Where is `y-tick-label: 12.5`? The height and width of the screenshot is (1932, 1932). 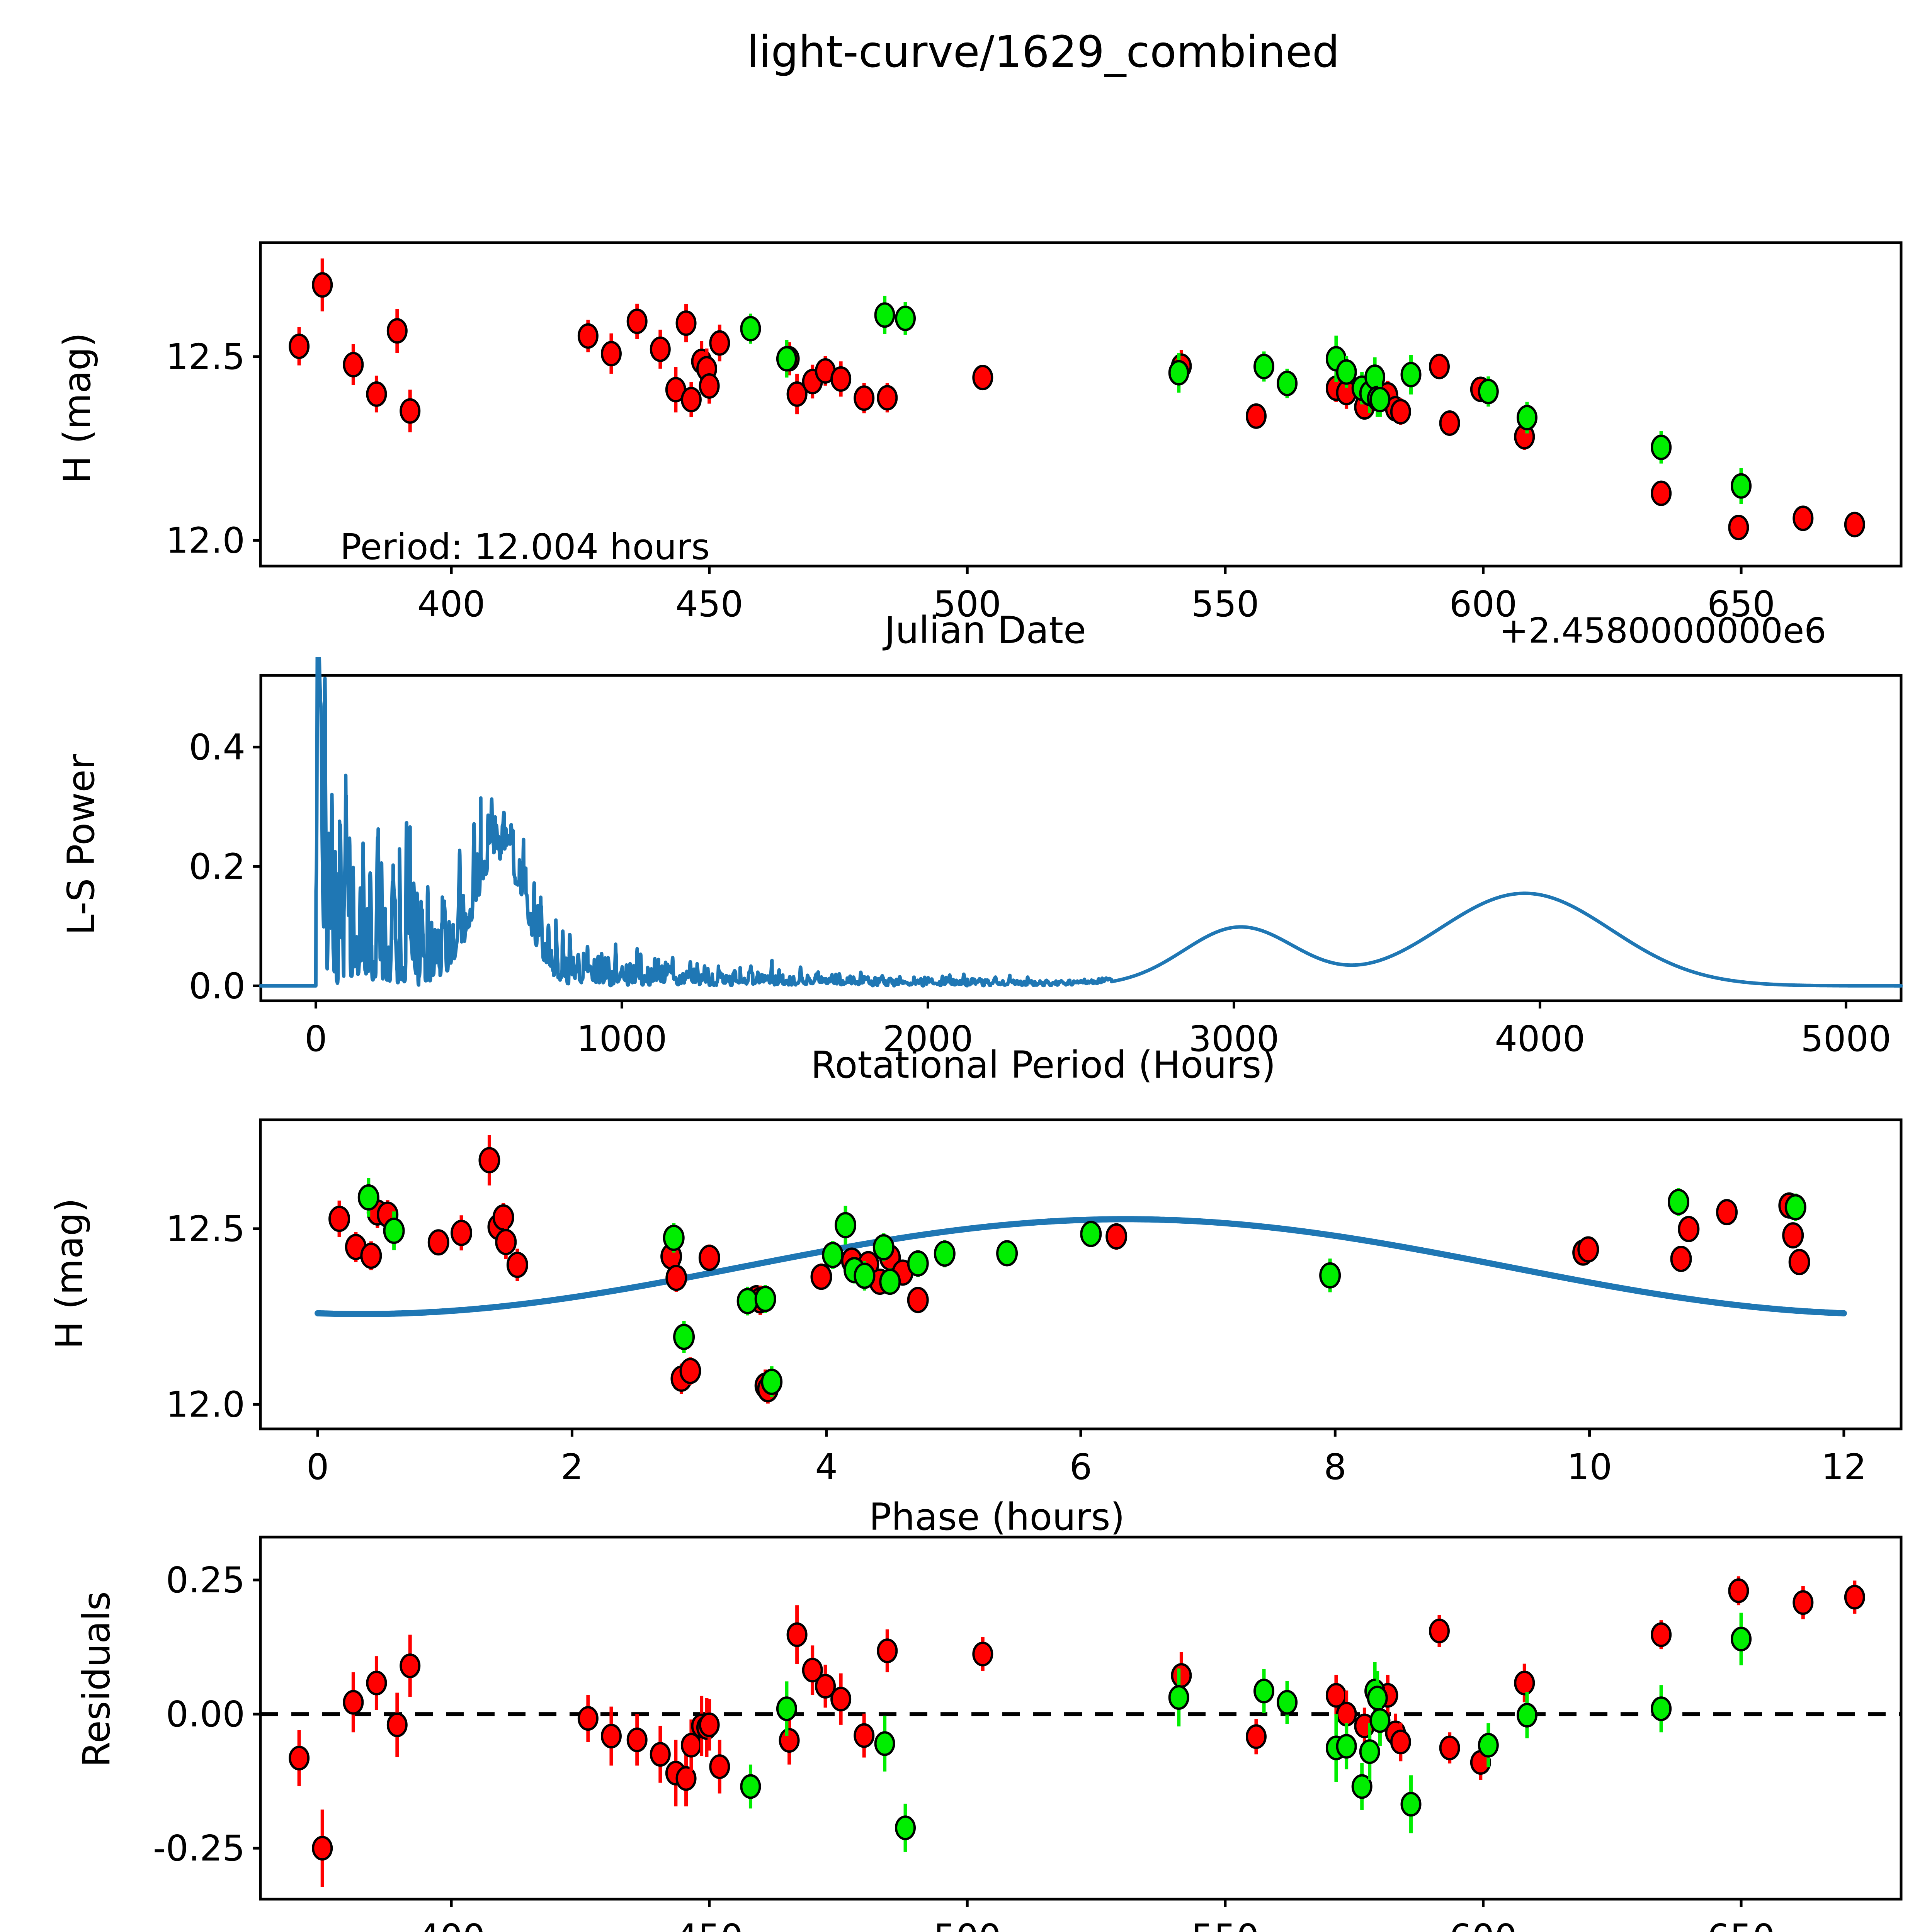
y-tick-label: 12.5 is located at coordinates (205, 1229).